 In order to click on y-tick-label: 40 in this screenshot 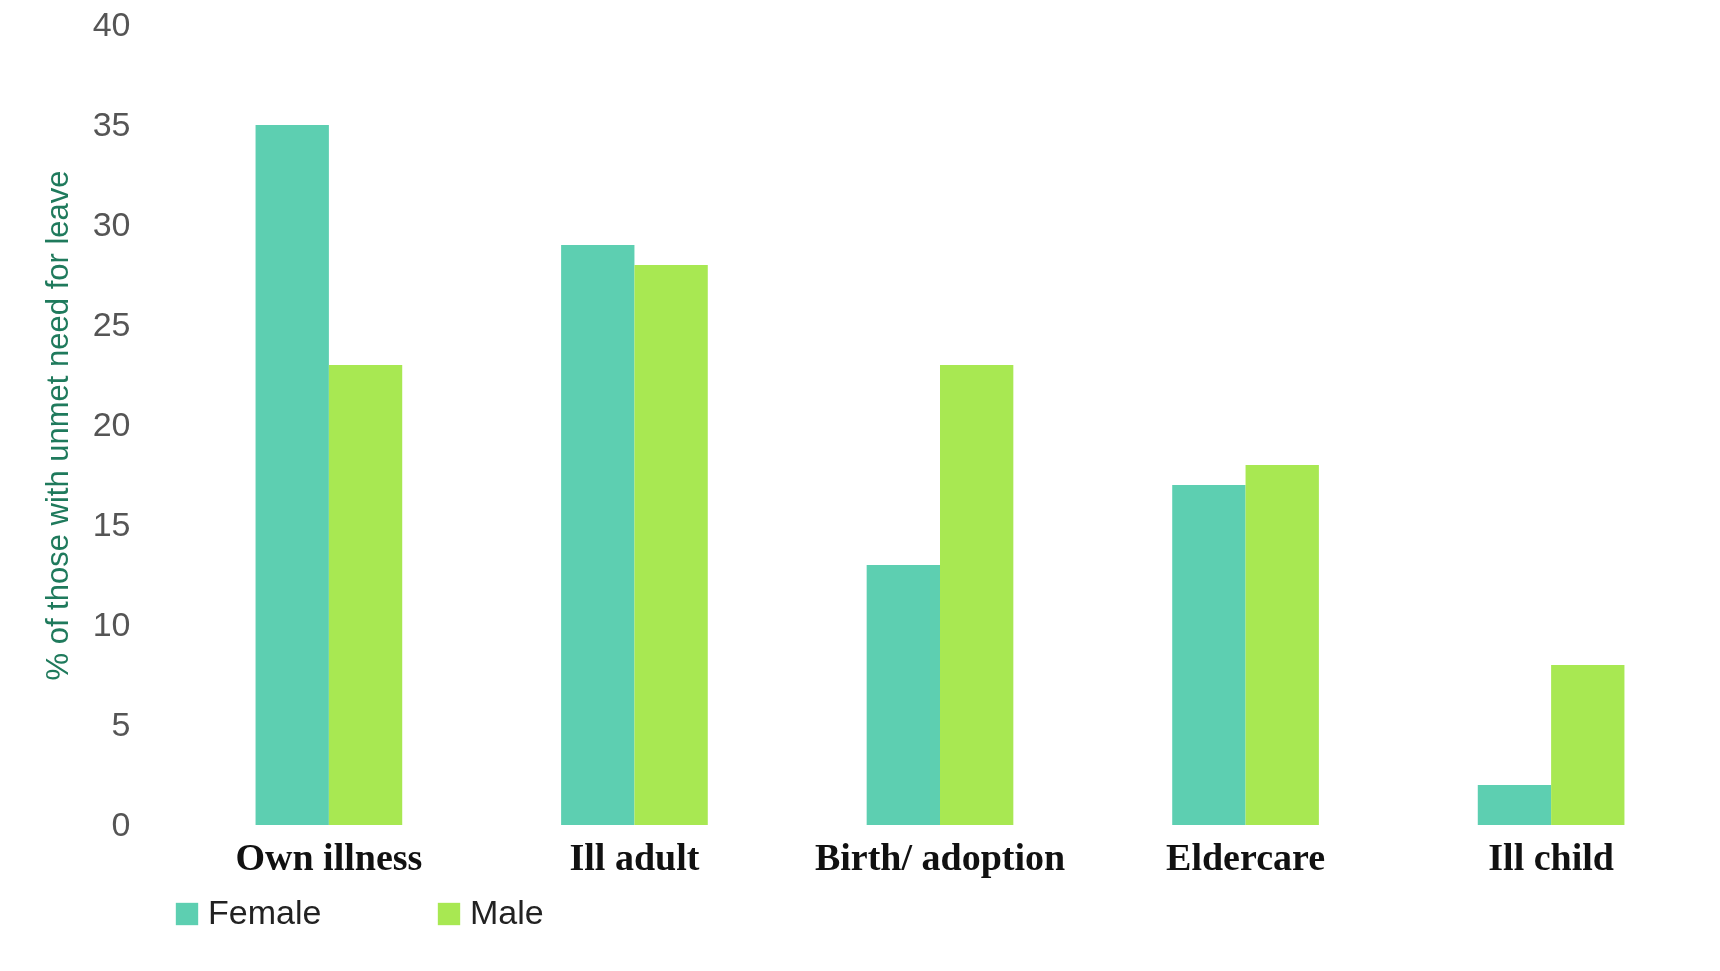, I will do `click(111, 23)`.